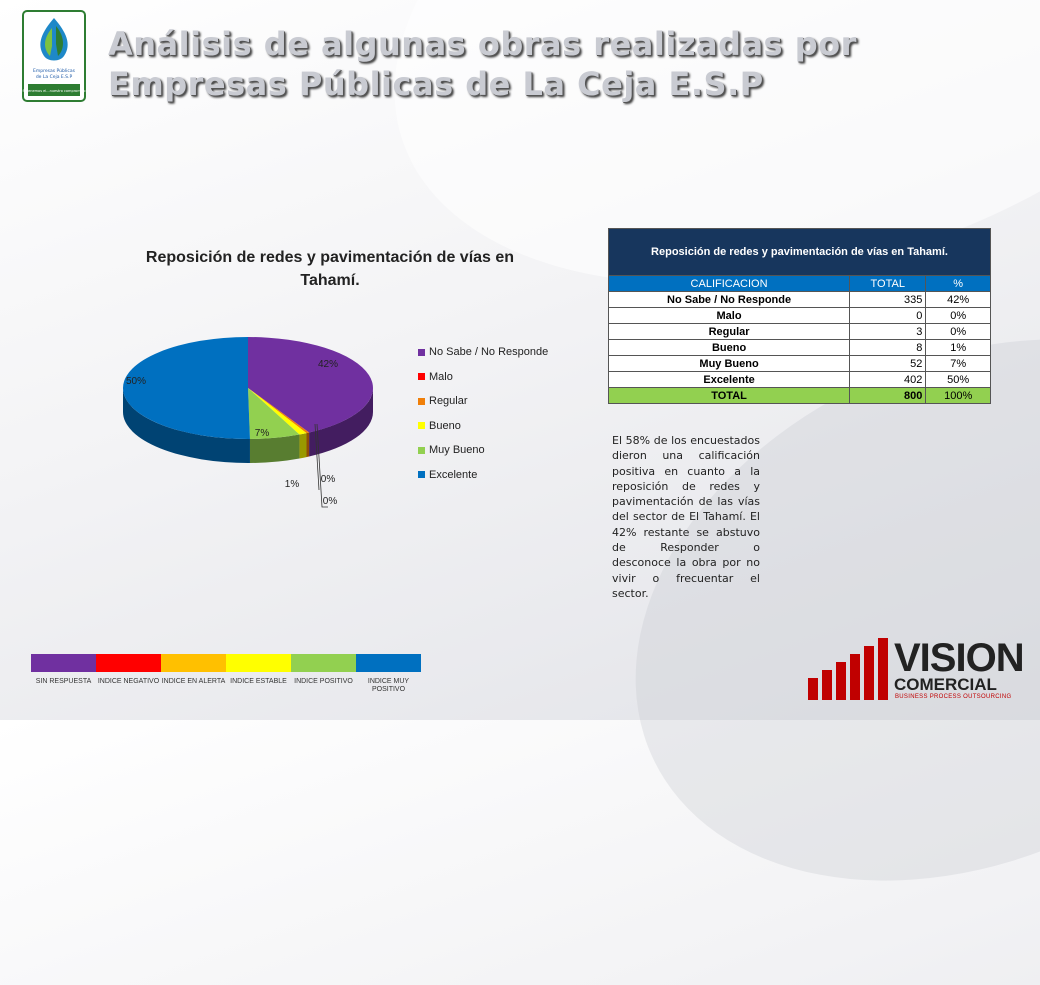 This screenshot has height=985, width=1040. Describe the element at coordinates (888, 347) in the screenshot. I see `table-cell-total: 8` at that location.